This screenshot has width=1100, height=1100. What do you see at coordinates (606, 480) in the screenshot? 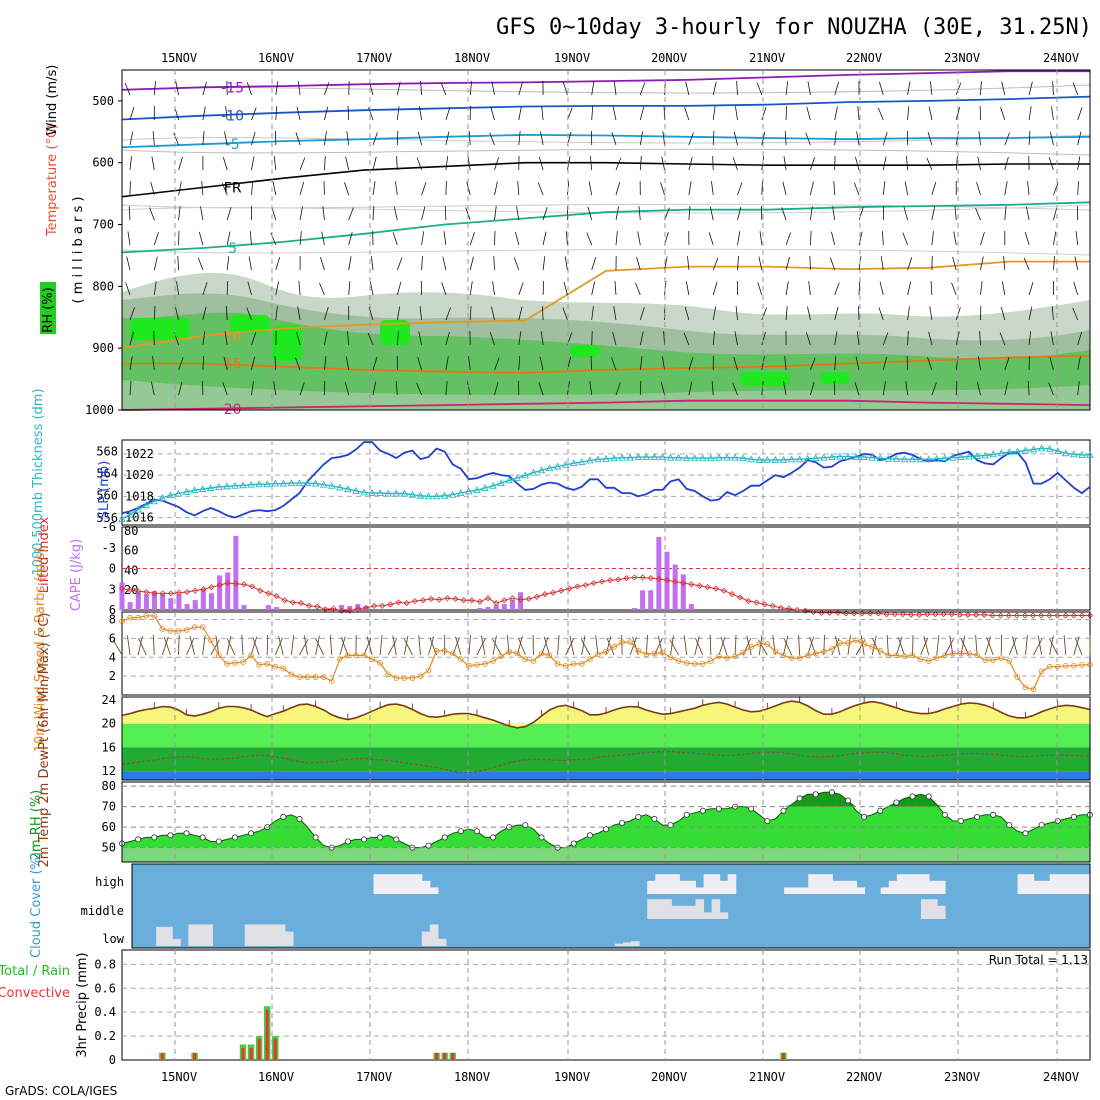
I see `slp-line` at bounding box center [606, 480].